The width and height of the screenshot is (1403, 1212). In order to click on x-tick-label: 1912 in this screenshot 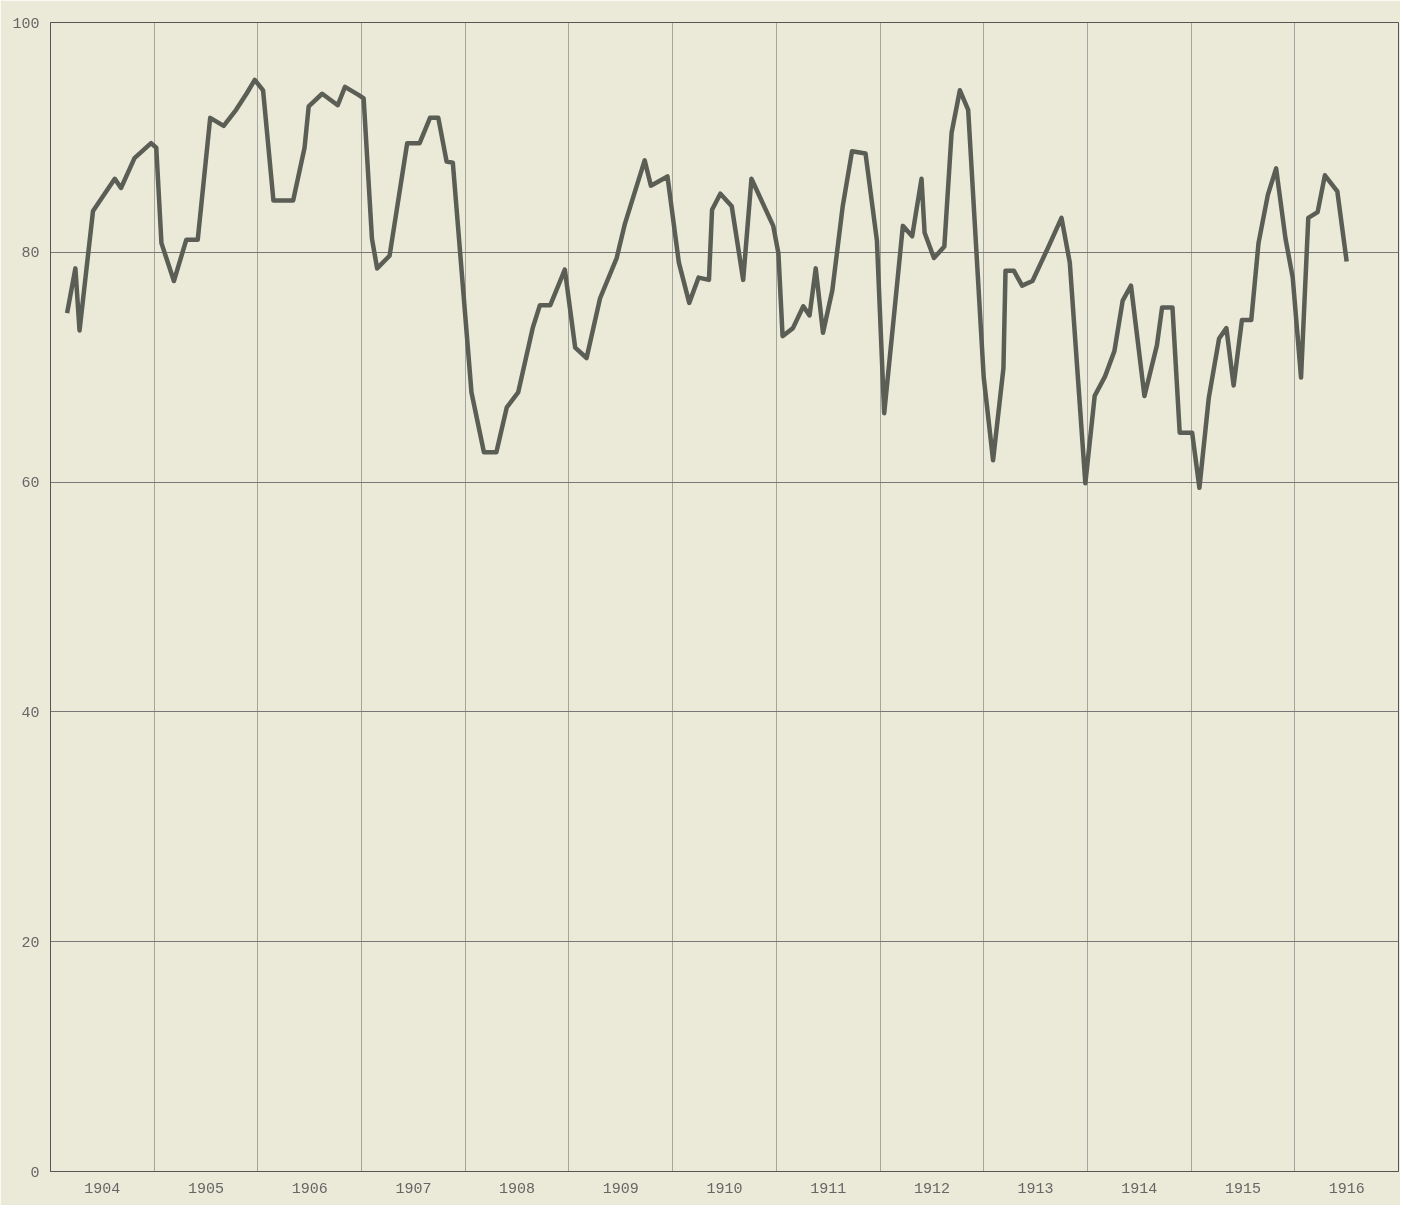, I will do `click(931, 1189)`.